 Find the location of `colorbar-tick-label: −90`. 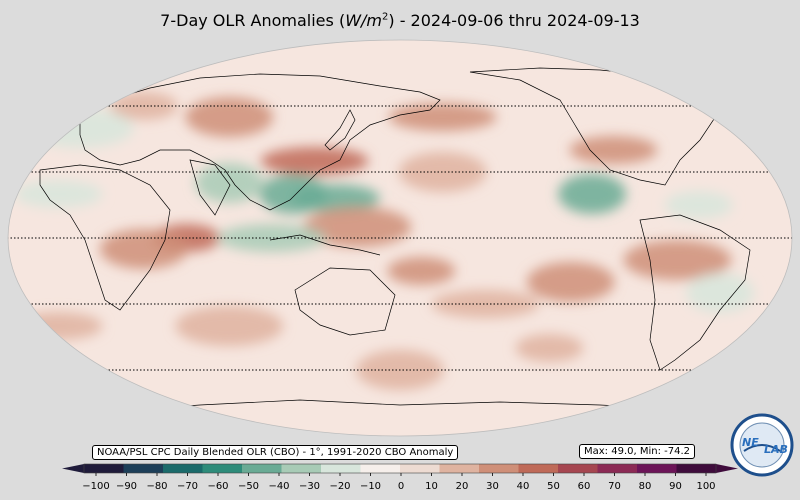

colorbar-tick-label: −90 is located at coordinates (126, 486).